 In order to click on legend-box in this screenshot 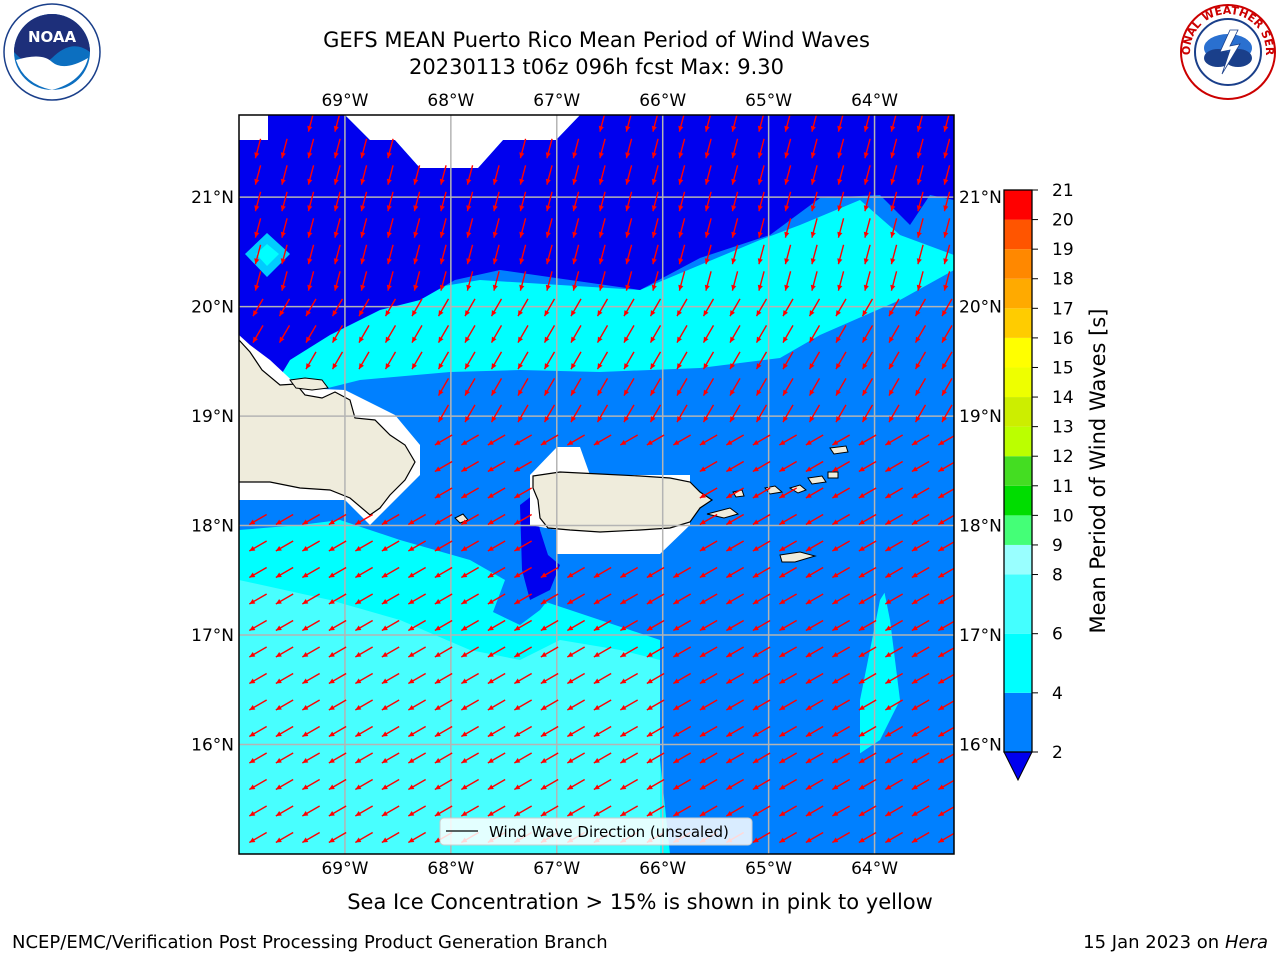, I will do `click(596, 831)`.